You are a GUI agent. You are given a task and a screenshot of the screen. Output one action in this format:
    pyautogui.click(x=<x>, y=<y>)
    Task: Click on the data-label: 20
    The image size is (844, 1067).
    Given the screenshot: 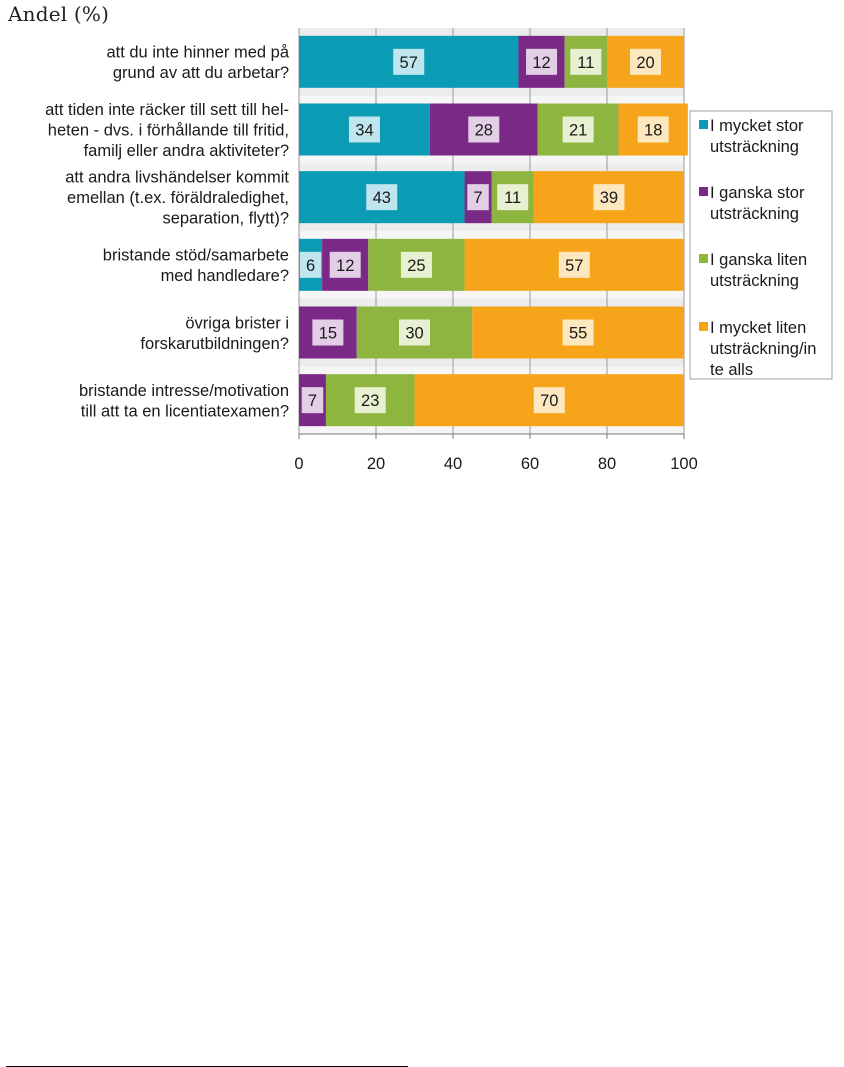 What is the action you would take?
    pyautogui.click(x=645, y=63)
    